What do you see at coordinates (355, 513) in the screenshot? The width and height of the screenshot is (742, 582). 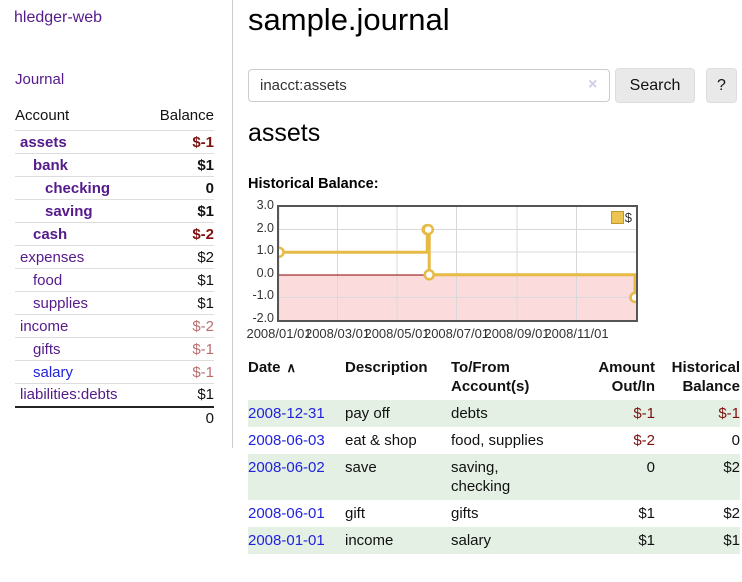 I see `transaction-description: gift` at bounding box center [355, 513].